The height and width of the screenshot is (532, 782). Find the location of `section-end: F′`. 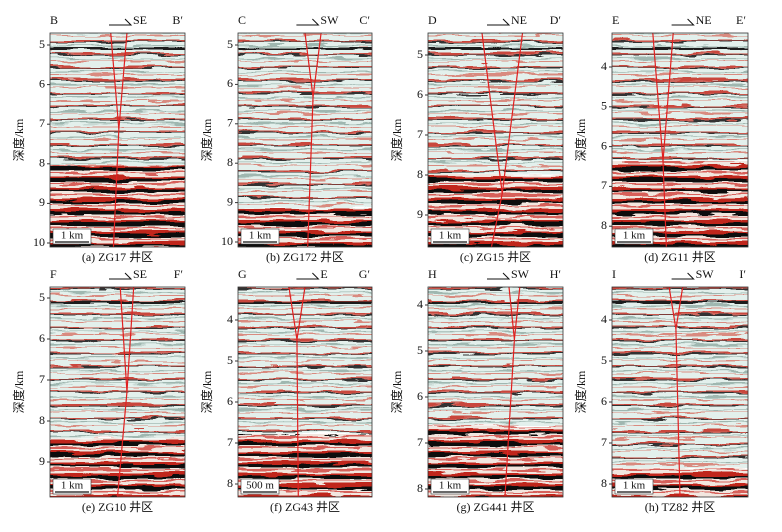

section-end: F′ is located at coordinates (179, 274).